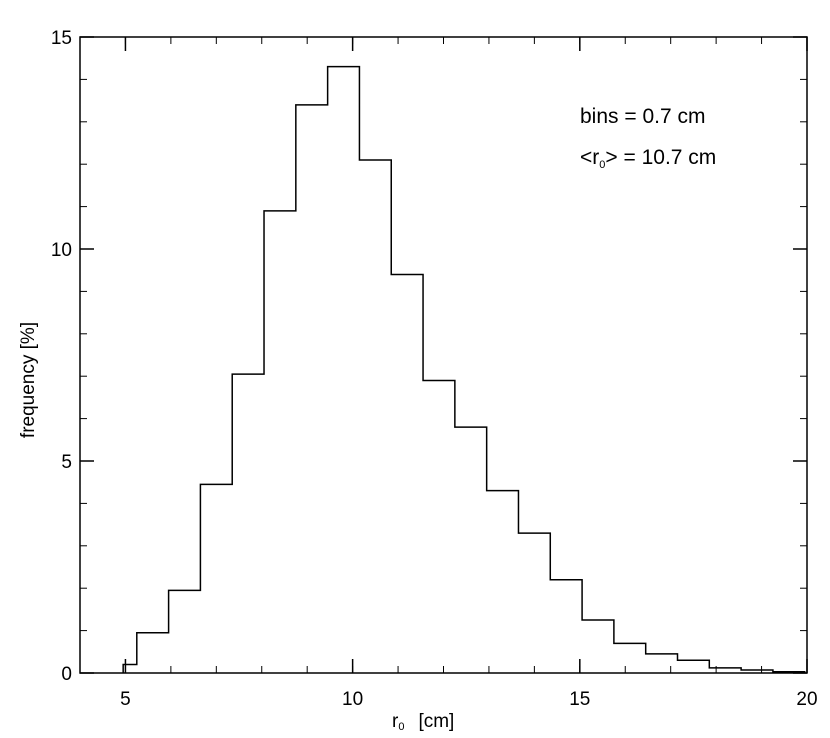  What do you see at coordinates (66, 674) in the screenshot?
I see `y-tick-label: 0` at bounding box center [66, 674].